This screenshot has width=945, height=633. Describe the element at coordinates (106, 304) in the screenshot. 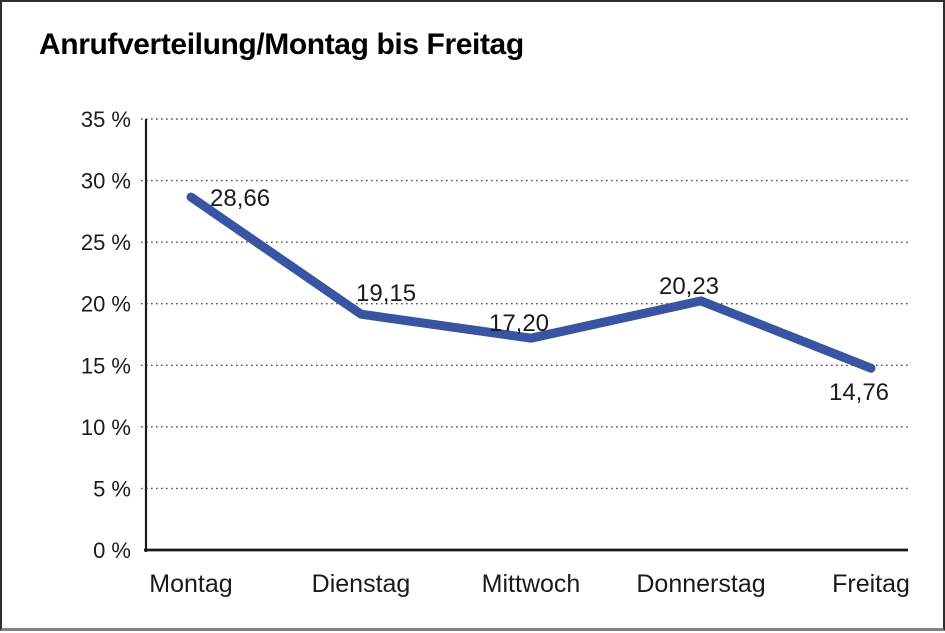

I see `y-tick-label: 20 %` at that location.